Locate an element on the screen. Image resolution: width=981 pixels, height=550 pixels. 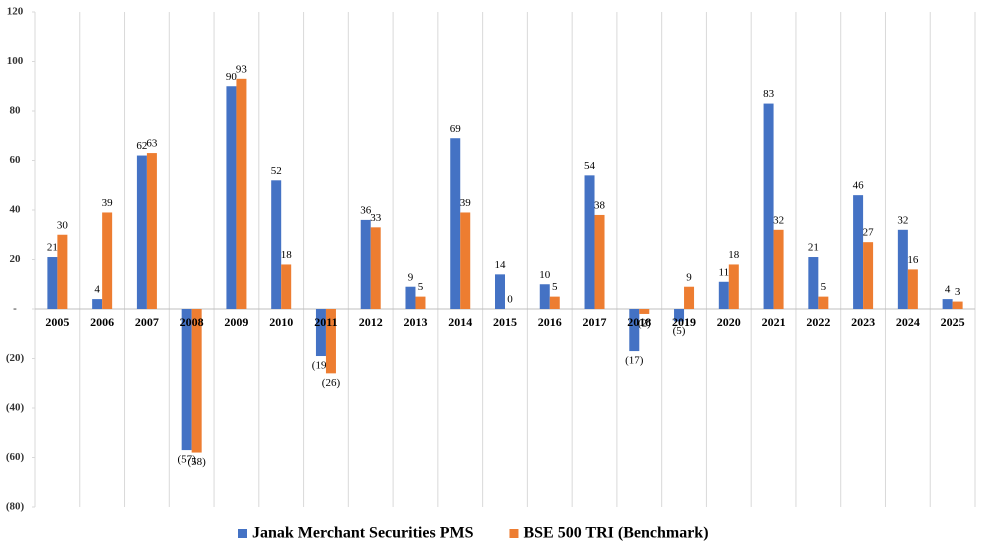
data-label: 69 is located at coordinates (456, 129).